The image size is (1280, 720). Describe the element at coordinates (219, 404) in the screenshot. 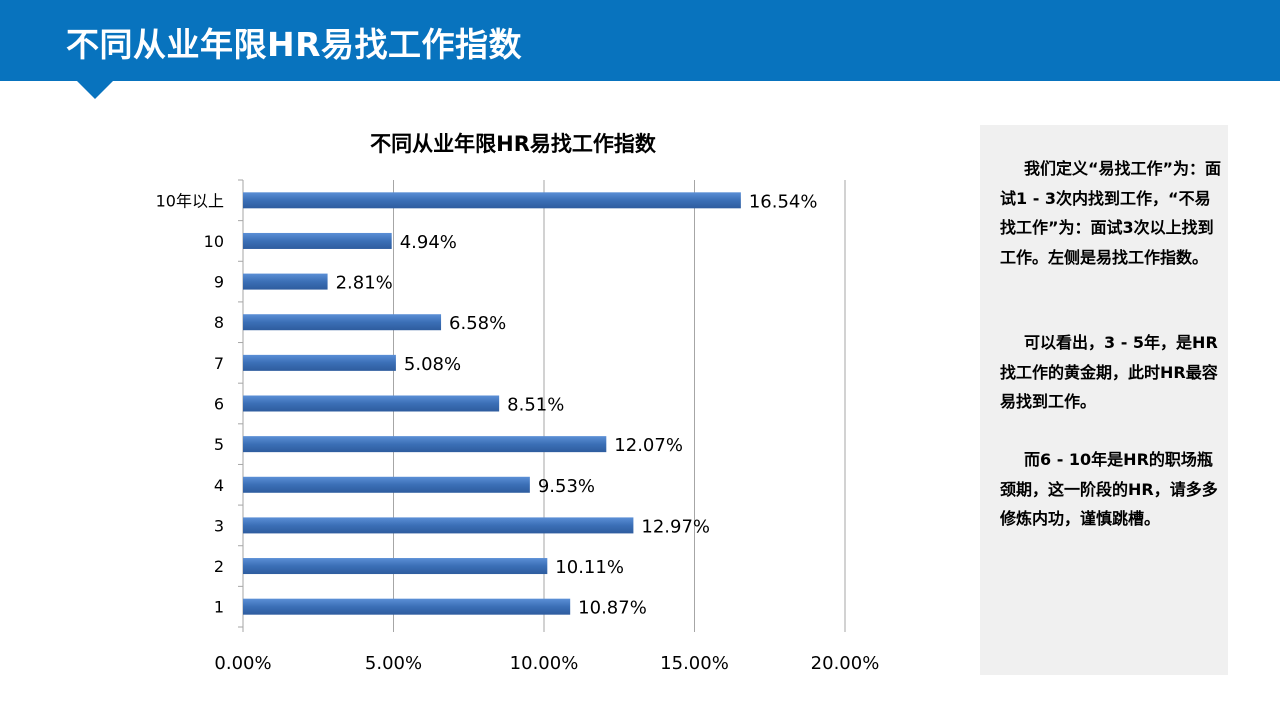

I see `y-category-label: 6` at that location.